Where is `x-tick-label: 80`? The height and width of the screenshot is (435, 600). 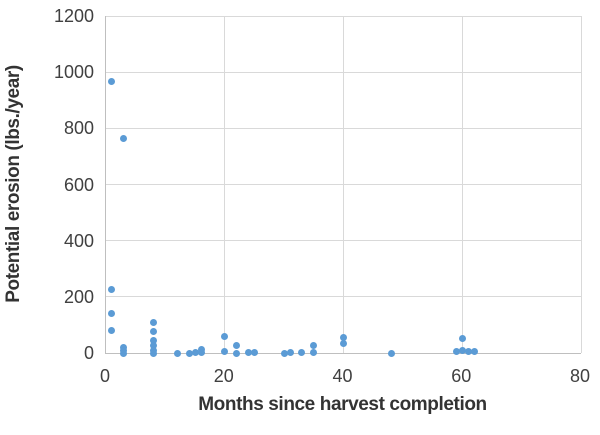
x-tick-label: 80 is located at coordinates (580, 376).